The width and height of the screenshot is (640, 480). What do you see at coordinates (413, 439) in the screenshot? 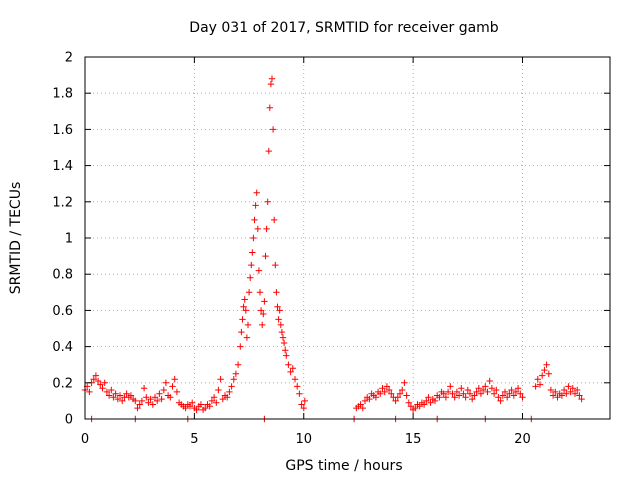
I see `x-tick-label: 15` at bounding box center [413, 439].